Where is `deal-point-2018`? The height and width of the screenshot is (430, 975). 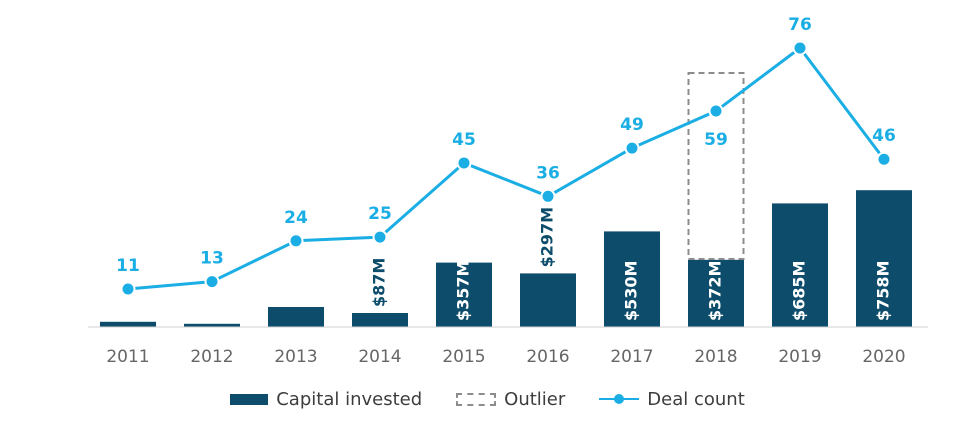
deal-point-2018 is located at coordinates (716, 111).